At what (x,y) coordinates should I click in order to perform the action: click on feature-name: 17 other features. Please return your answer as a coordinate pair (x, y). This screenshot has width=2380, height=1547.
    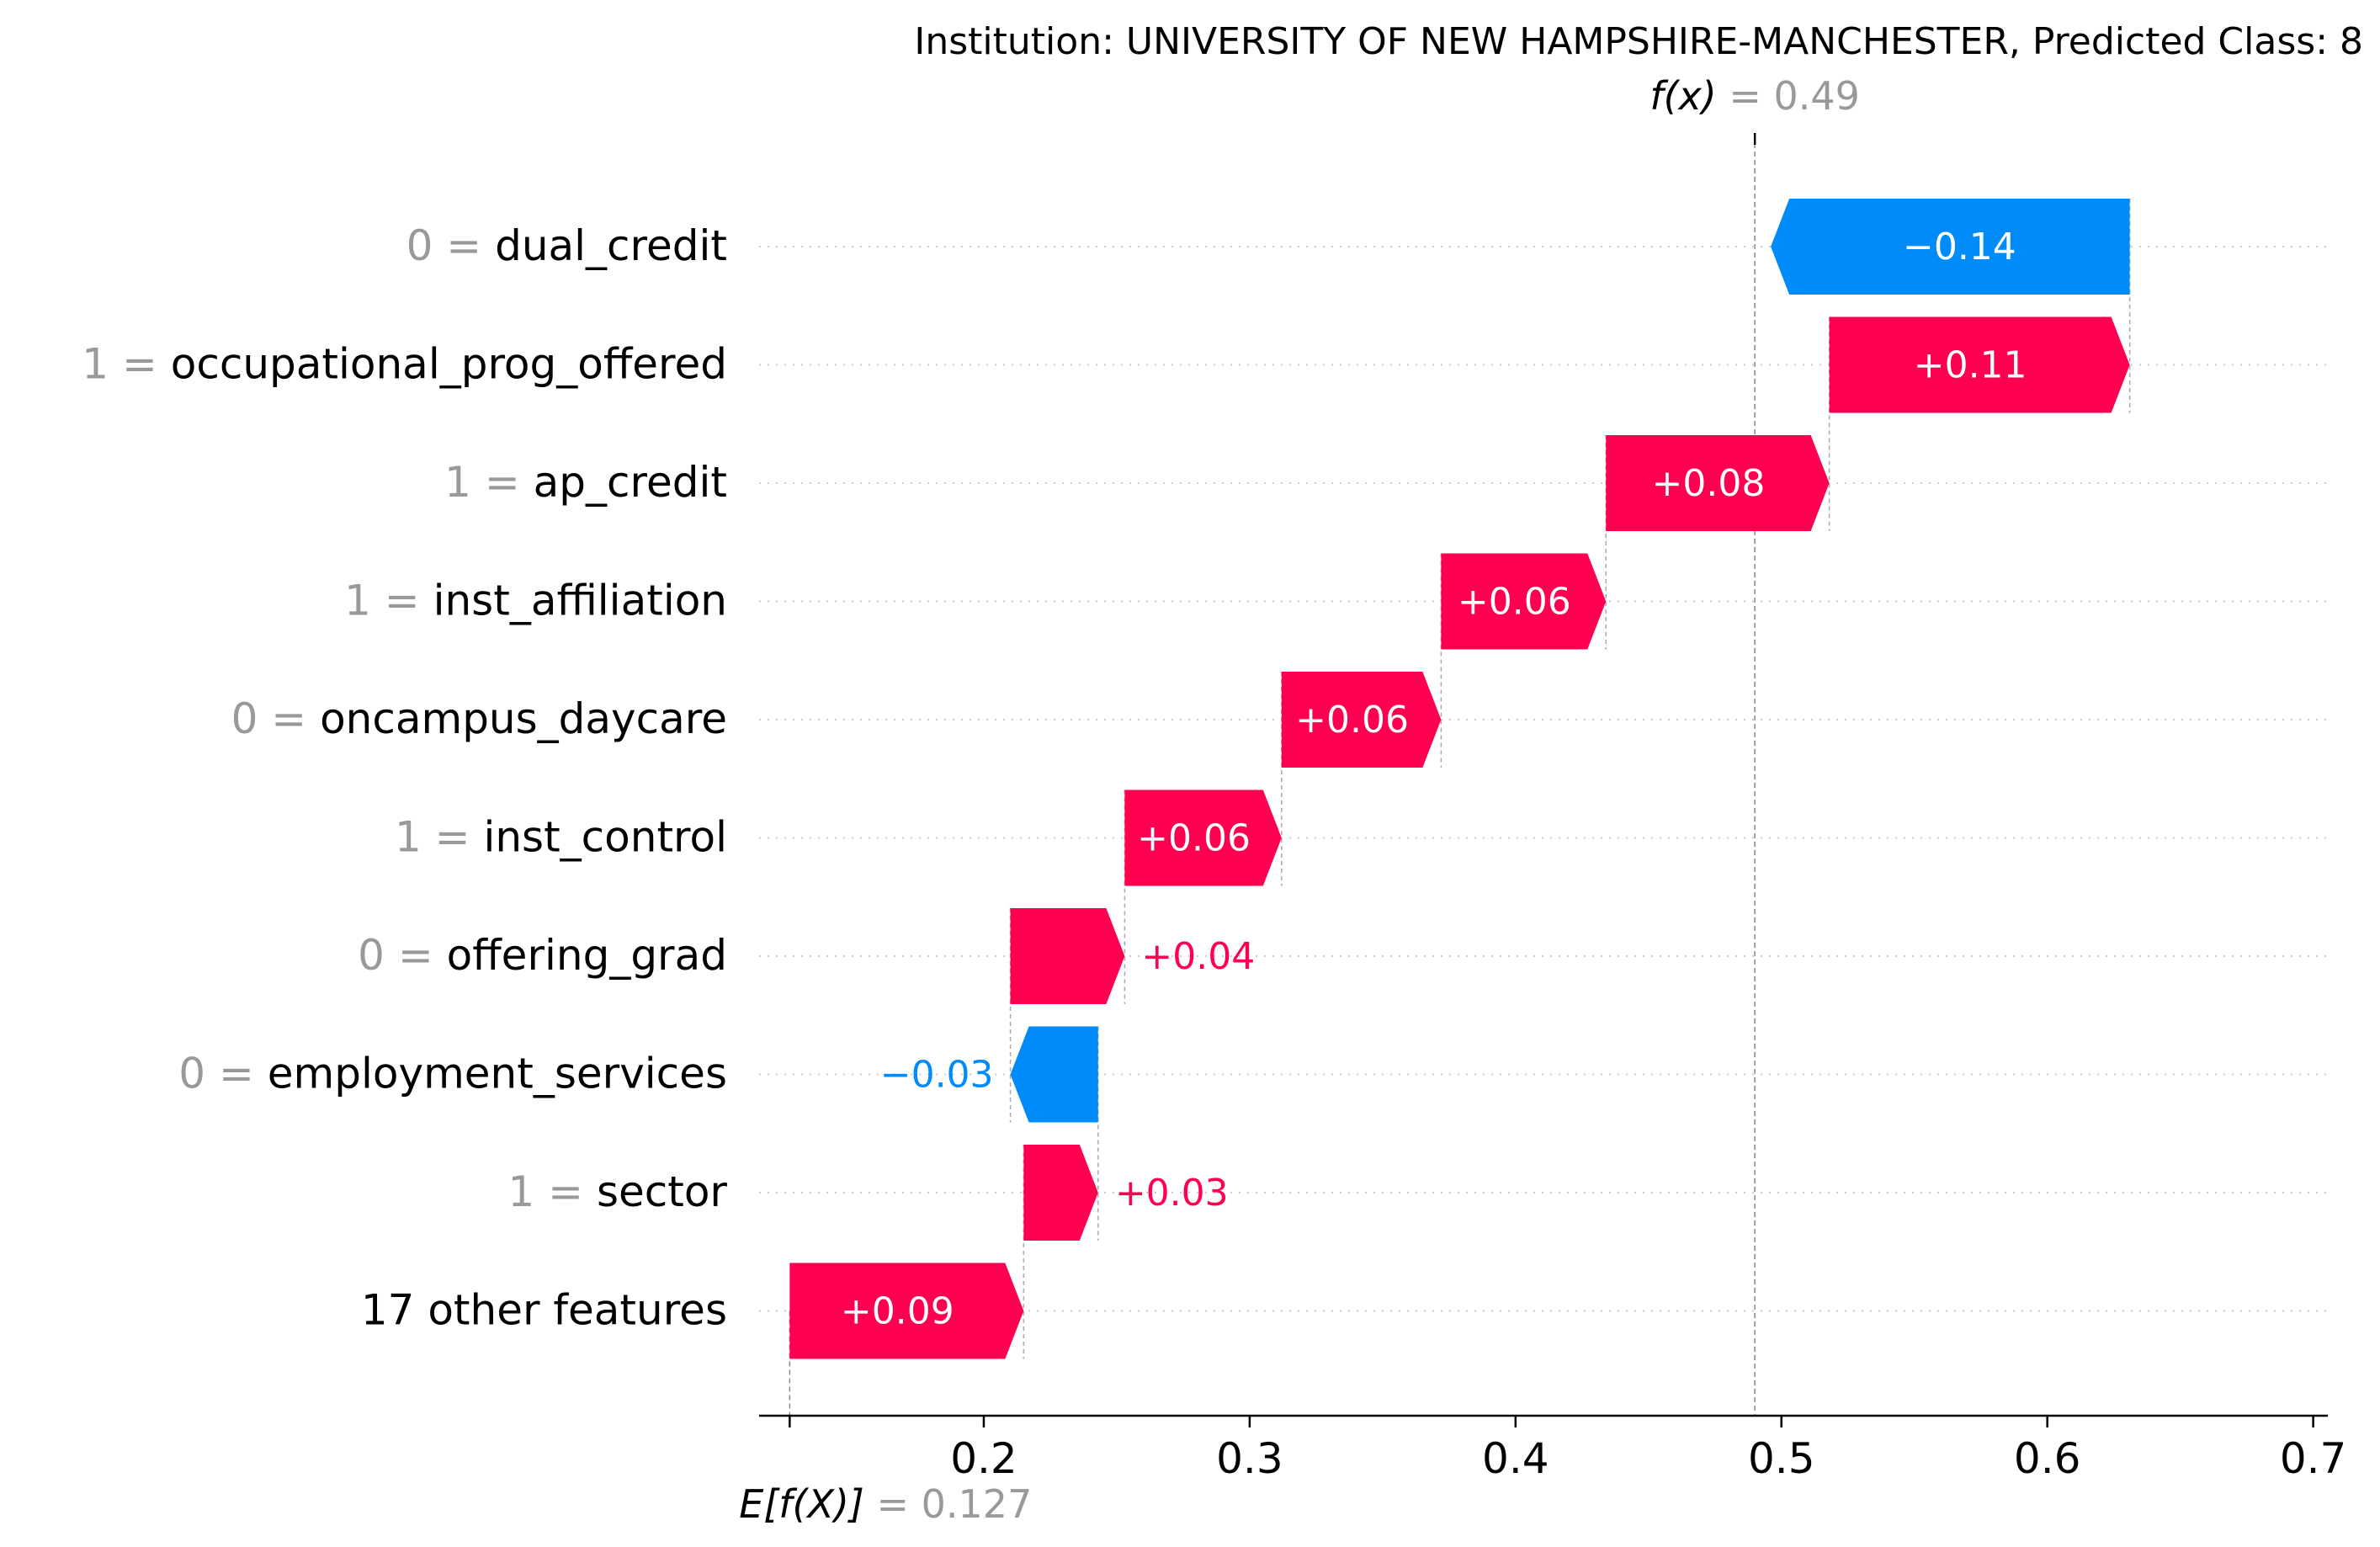
    Looking at the image, I should click on (544, 1310).